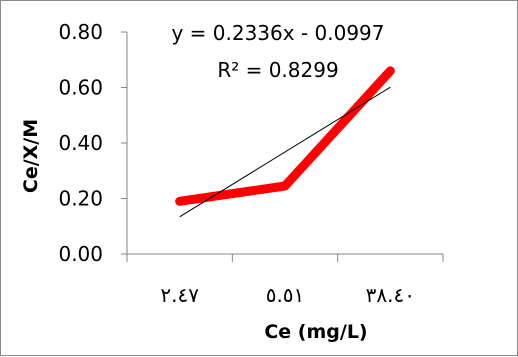 The image size is (518, 357). Describe the element at coordinates (80, 32) in the screenshot. I see `y-tick-label: 0.80` at that location.